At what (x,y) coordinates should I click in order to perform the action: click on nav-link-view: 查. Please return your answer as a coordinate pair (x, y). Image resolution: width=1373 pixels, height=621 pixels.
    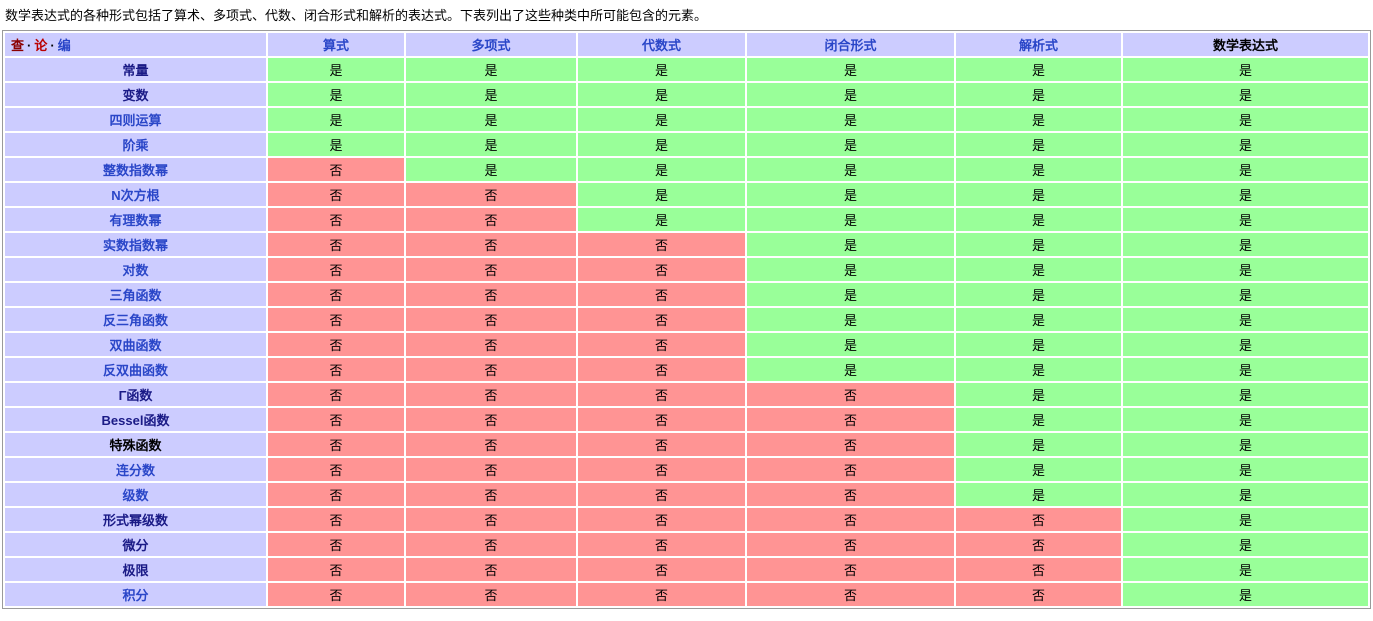
    Looking at the image, I should click on (18, 45).